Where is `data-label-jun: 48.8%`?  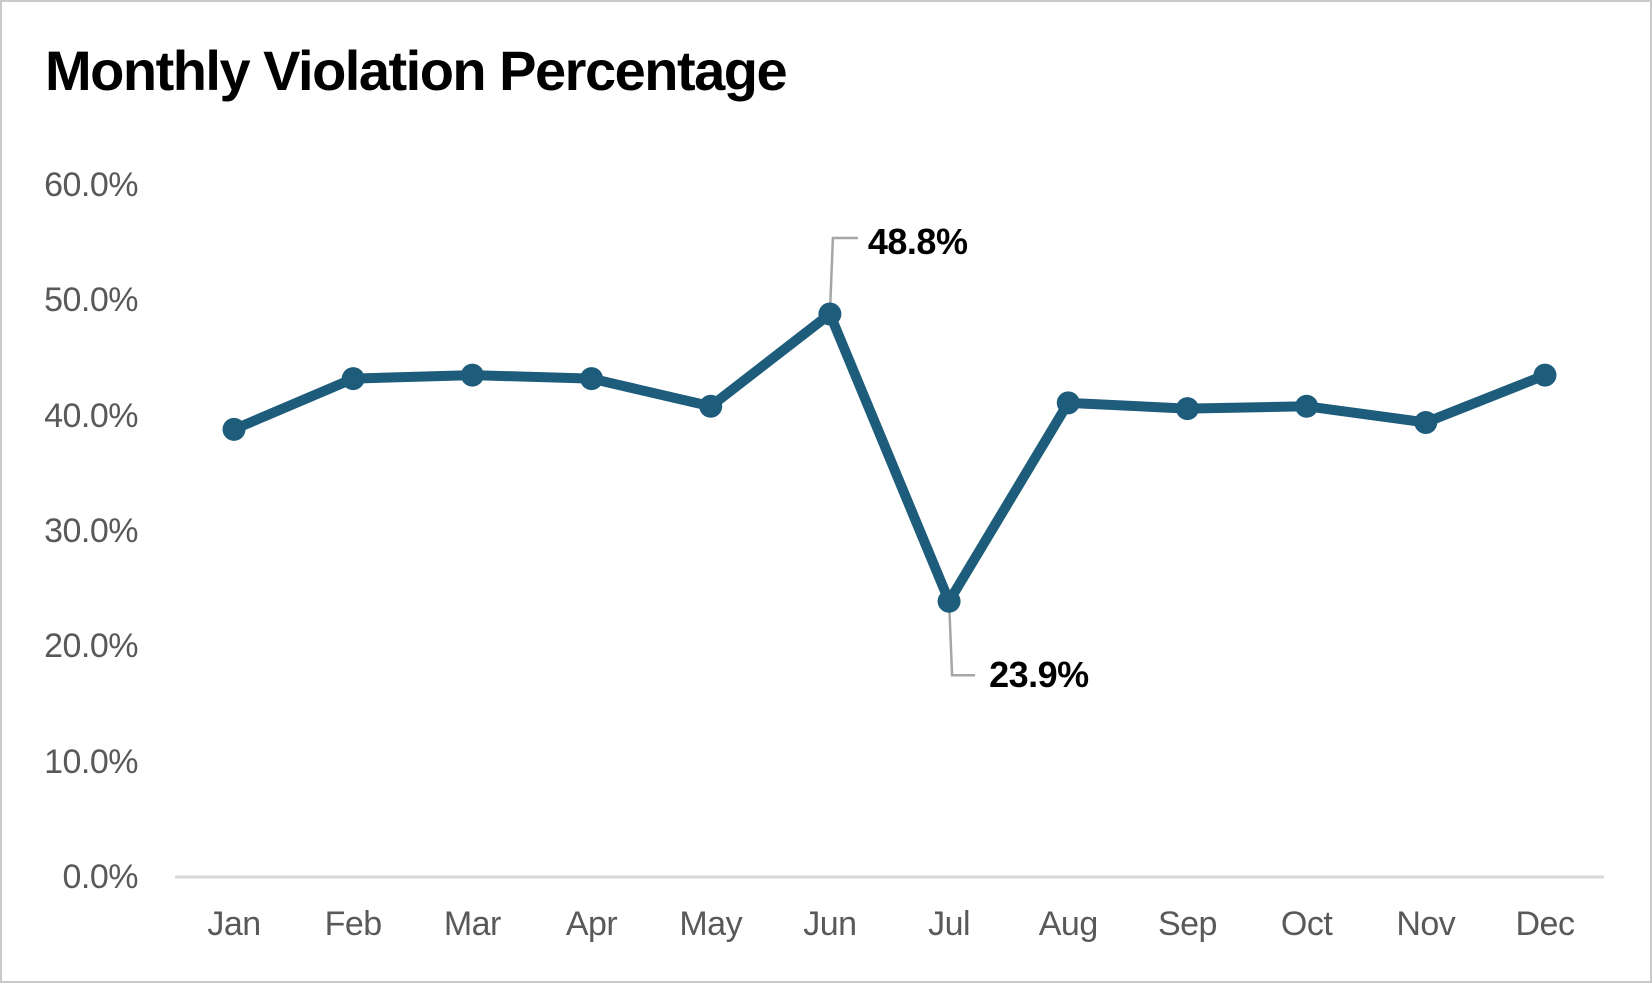
data-label-jun: 48.8% is located at coordinates (917, 241).